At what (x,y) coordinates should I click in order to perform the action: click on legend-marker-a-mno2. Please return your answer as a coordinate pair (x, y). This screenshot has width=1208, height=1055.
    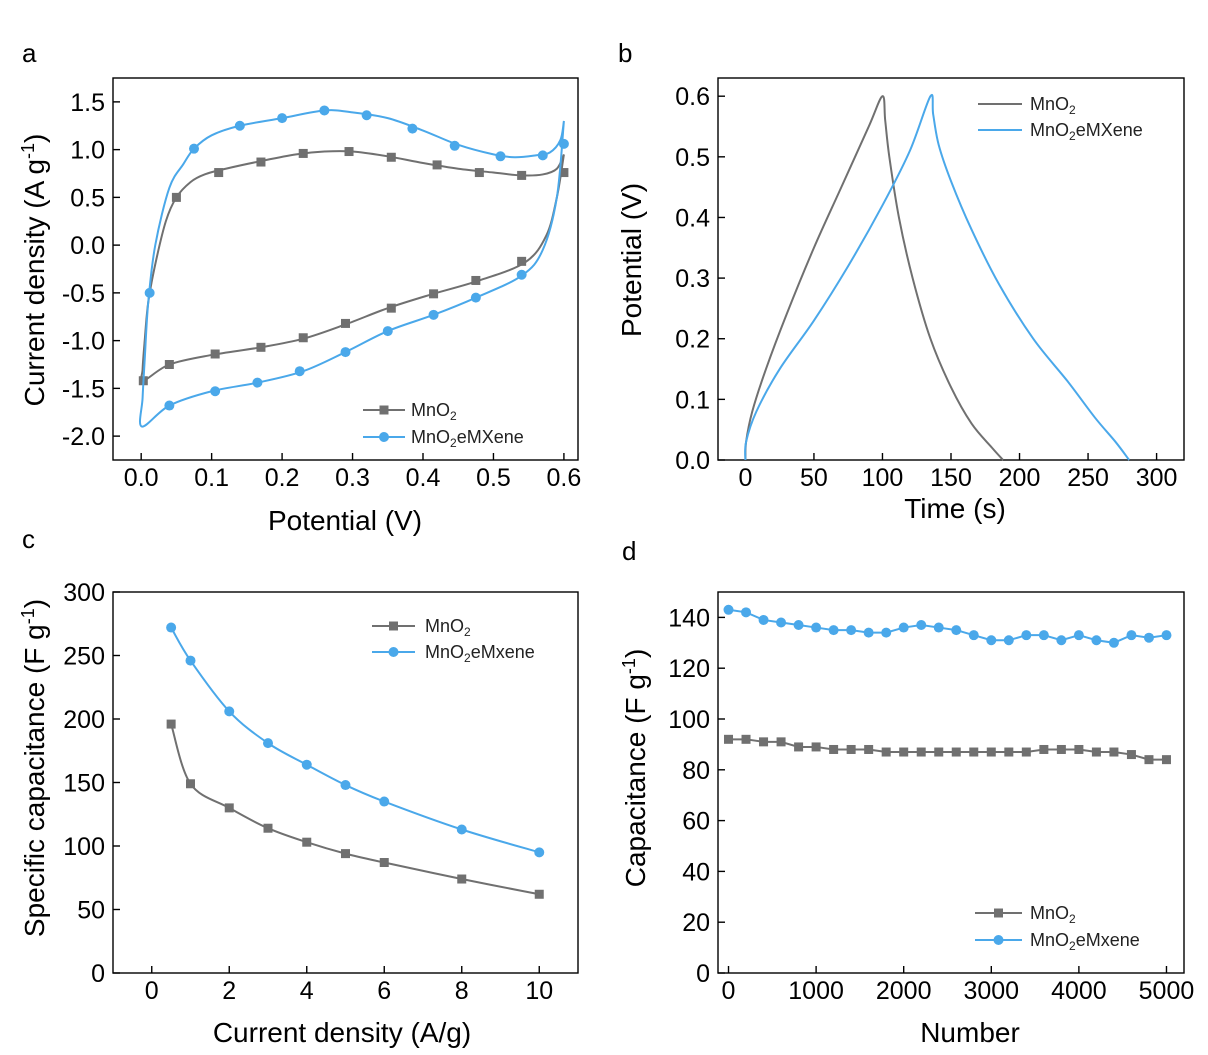
    Looking at the image, I should click on (384, 410).